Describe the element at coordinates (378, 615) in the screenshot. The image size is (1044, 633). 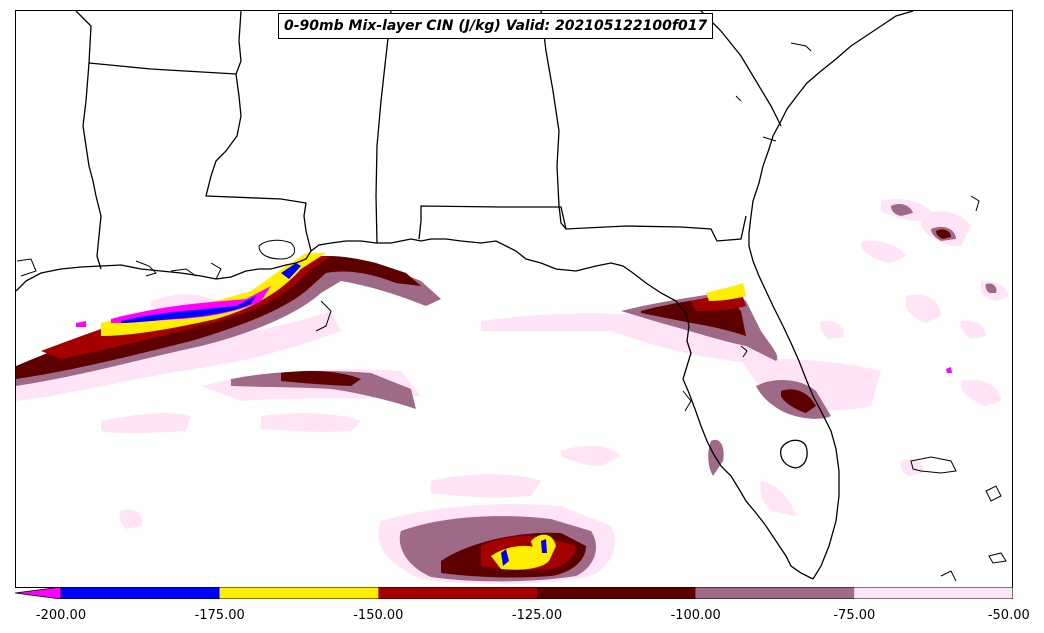
I see `colorbar-tick-label: -150.00` at that location.